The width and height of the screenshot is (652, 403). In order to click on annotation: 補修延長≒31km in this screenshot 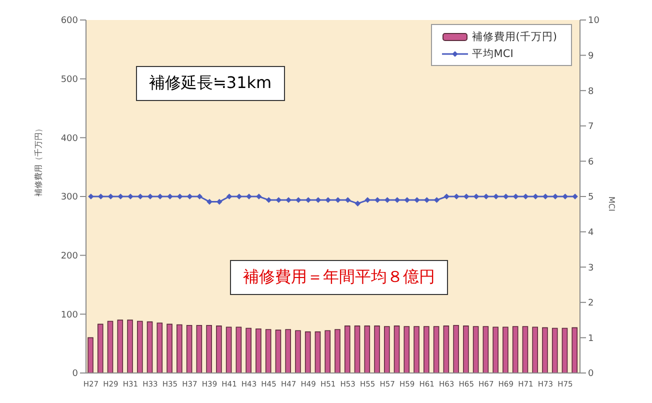, I will do `click(210, 83)`.